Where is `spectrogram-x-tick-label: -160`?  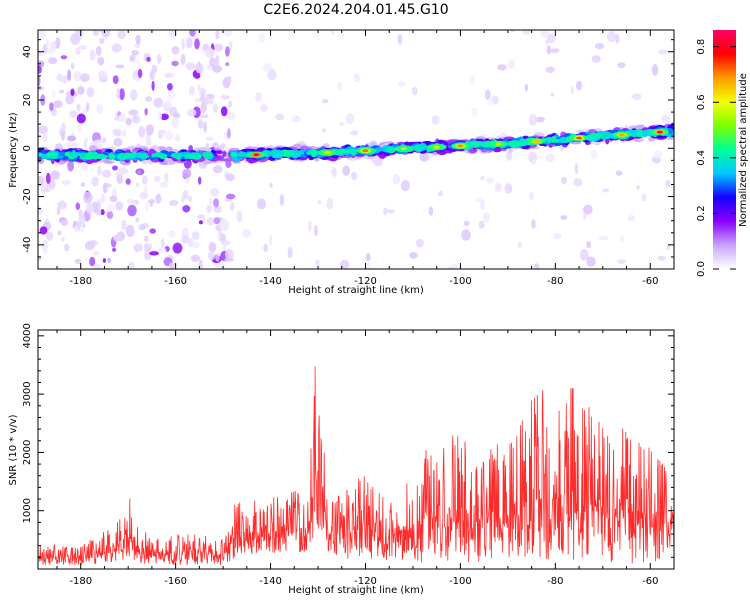
spectrogram-x-tick-label: -160 is located at coordinates (175, 281).